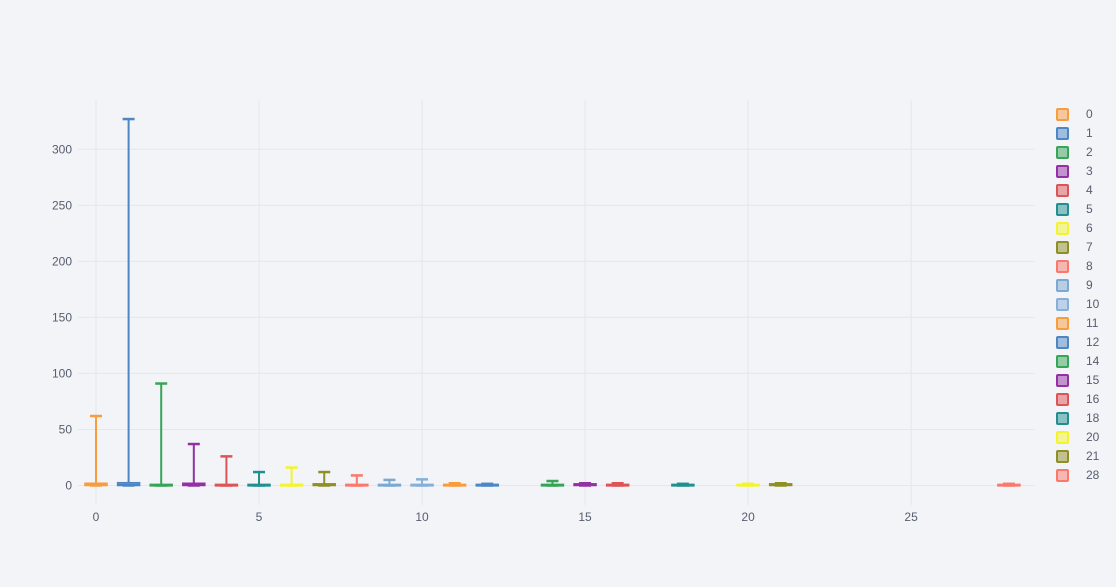  Describe the element at coordinates (1089, 152) in the screenshot. I see `legend-label: 2` at that location.